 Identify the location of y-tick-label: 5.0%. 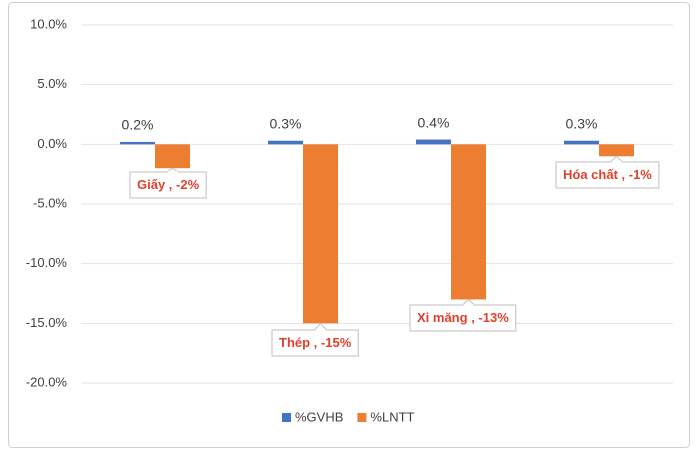
(52, 83).